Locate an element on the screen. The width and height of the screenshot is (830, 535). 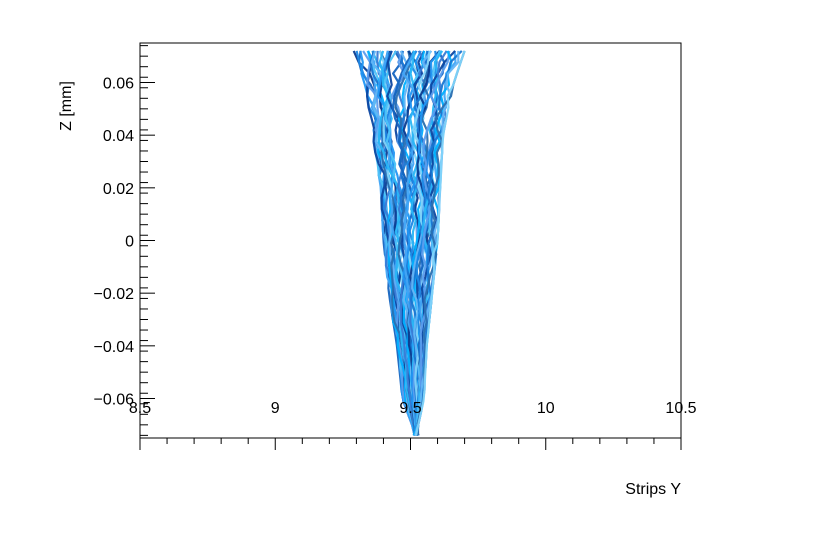
y-tick-label: 0.06 is located at coordinates (118, 84).